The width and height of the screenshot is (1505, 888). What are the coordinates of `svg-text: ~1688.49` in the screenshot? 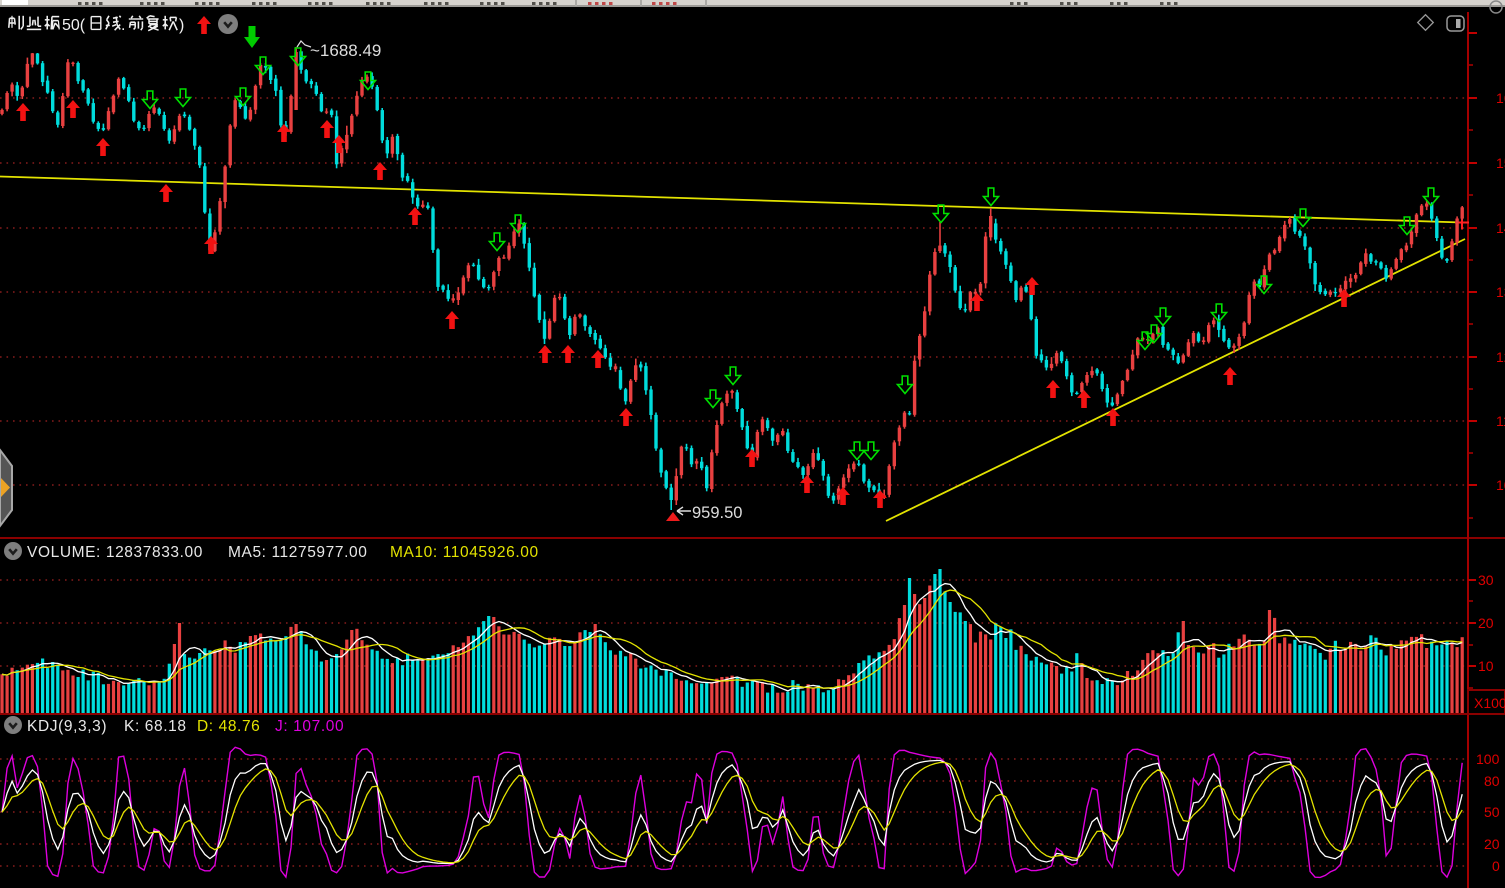 It's located at (345, 50).